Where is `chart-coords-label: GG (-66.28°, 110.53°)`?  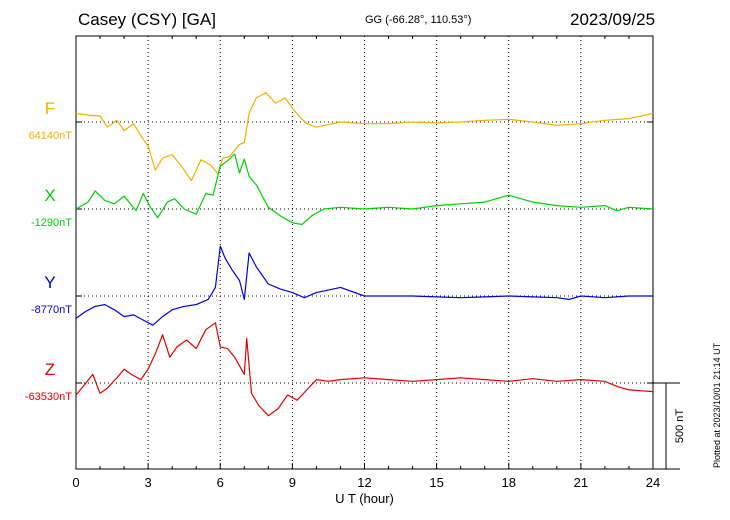
chart-coords-label: GG (-66.28°, 110.53°) is located at coordinates (418, 20).